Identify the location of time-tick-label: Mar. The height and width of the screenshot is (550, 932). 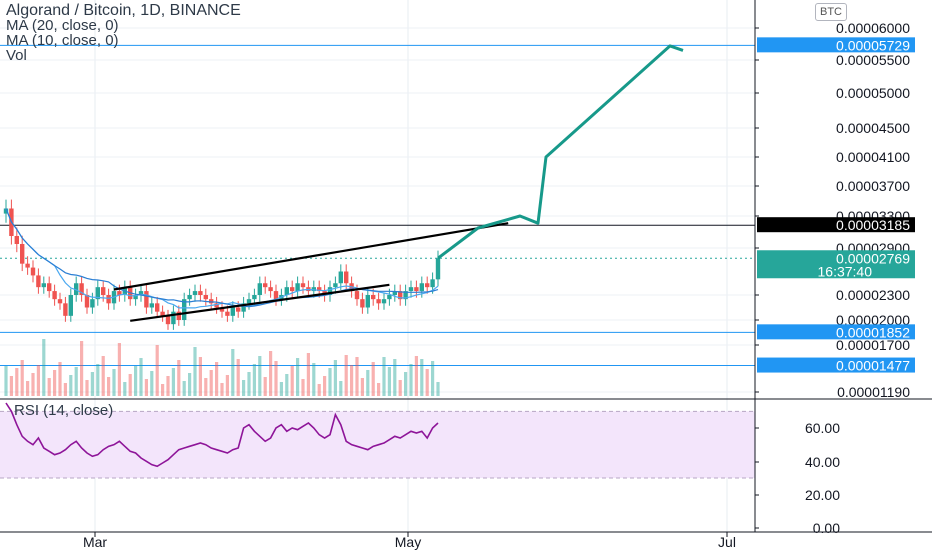
(95, 542).